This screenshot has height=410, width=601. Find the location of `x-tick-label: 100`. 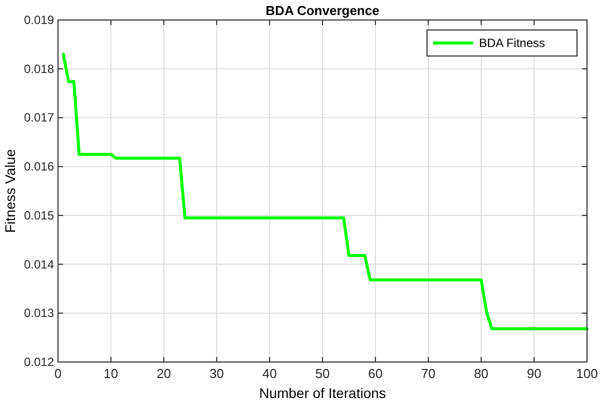

x-tick-label: 100 is located at coordinates (587, 373).